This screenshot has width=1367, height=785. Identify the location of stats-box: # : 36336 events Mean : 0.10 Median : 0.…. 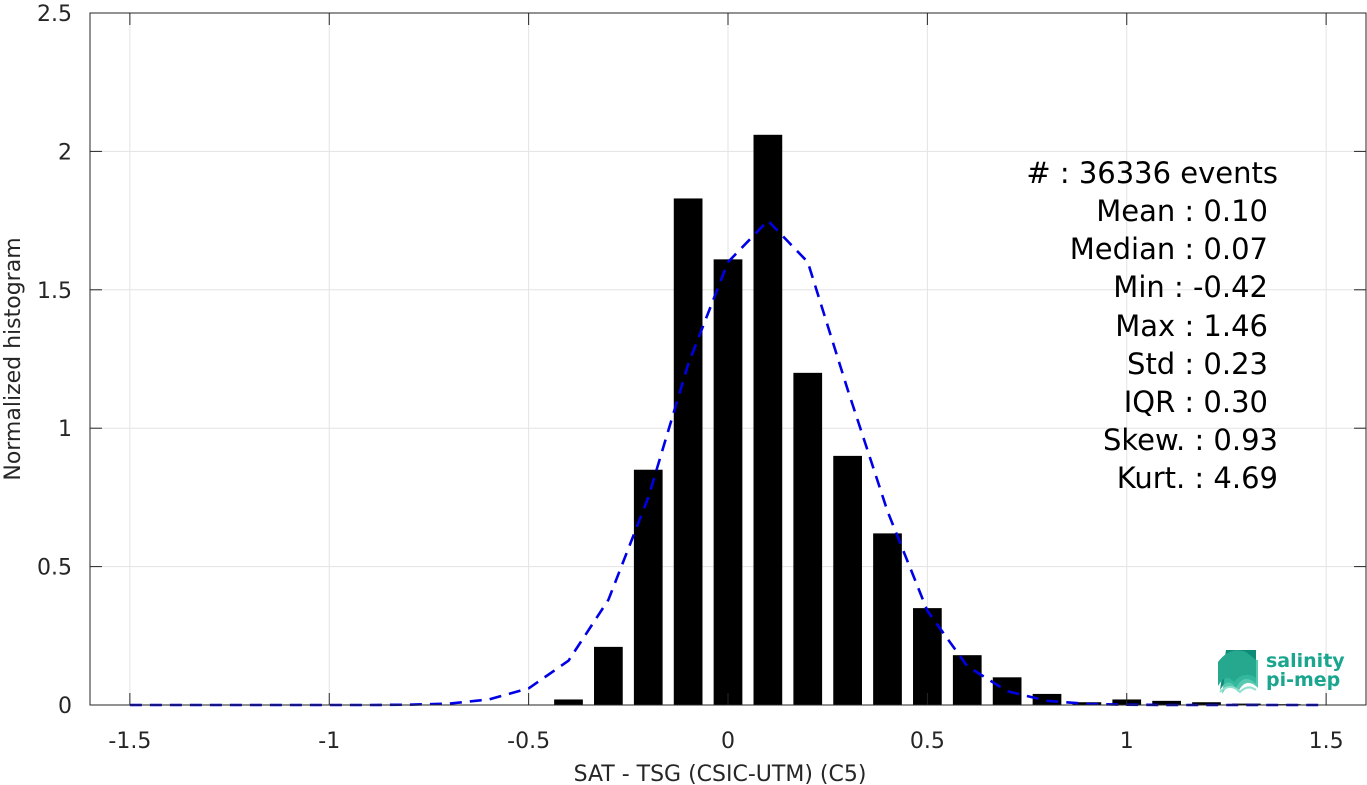
(1152, 325).